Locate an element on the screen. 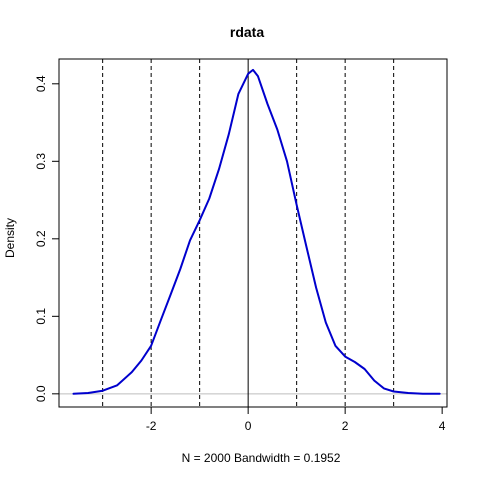 The width and height of the screenshot is (480, 480). y-tick-label: 0.4 is located at coordinates (41, 83).